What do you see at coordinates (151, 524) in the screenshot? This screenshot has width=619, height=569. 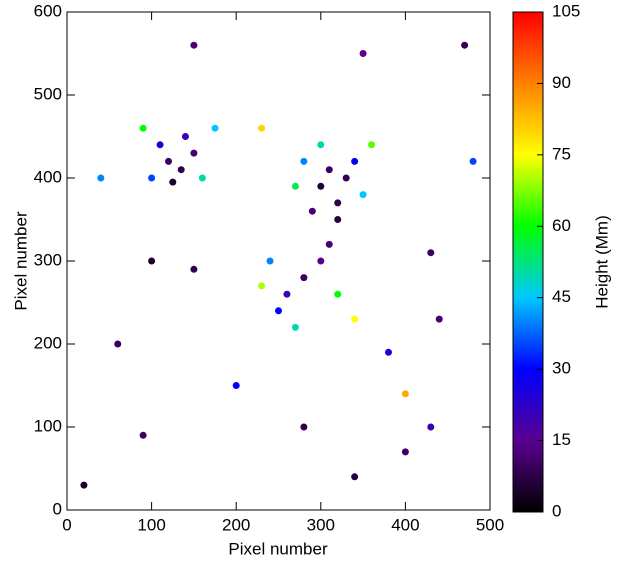 I see `x-tick-label: 100` at bounding box center [151, 524].